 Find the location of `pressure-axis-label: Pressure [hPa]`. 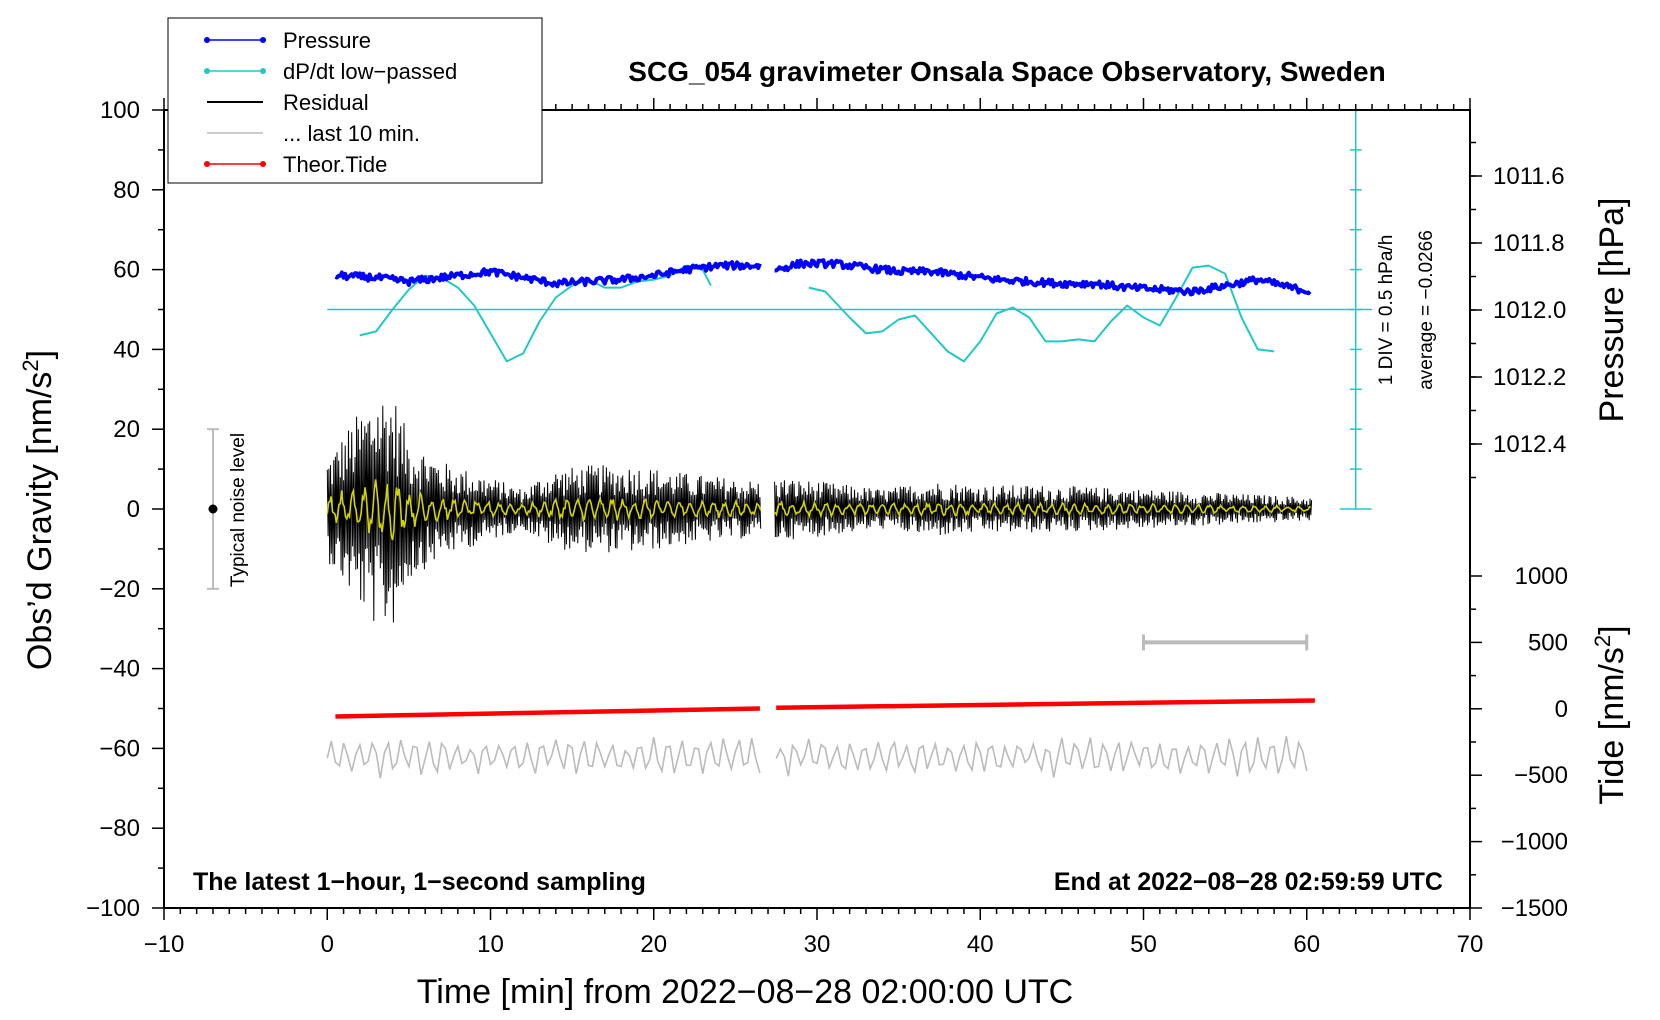

pressure-axis-label: Pressure [hPa] is located at coordinates (1612, 310).